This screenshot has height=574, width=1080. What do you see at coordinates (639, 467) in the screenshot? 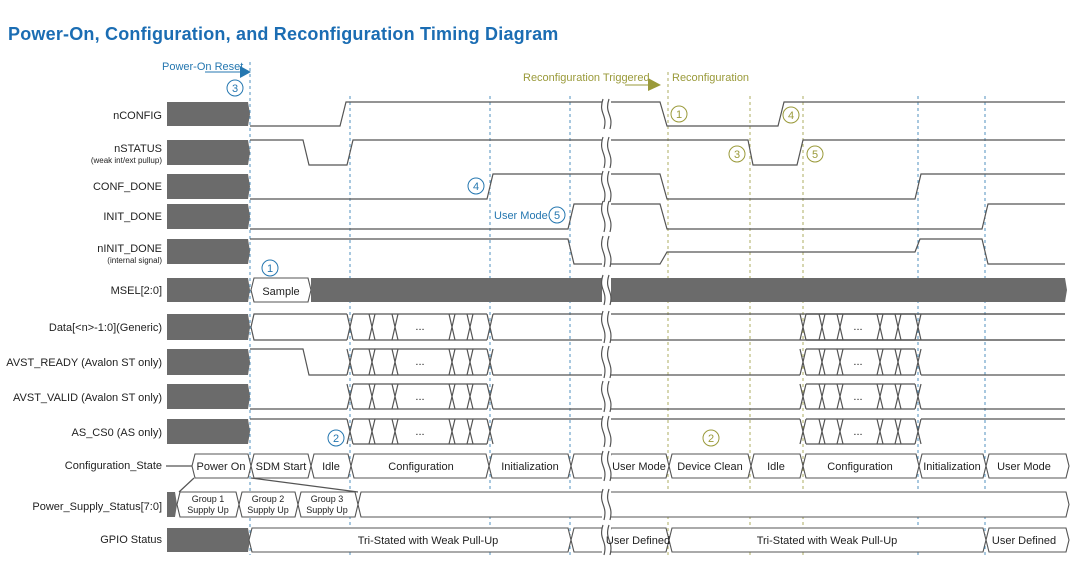
I see `state-user-mode: User Mode` at bounding box center [639, 467].